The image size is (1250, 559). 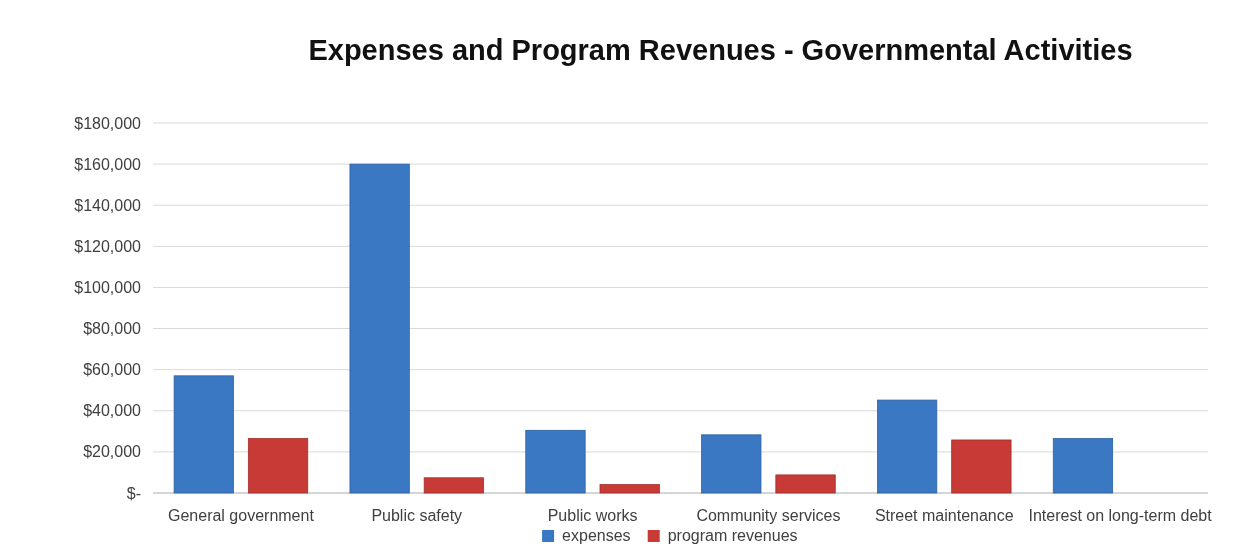 I want to click on y-tick-label: $60,000, so click(x=112, y=370).